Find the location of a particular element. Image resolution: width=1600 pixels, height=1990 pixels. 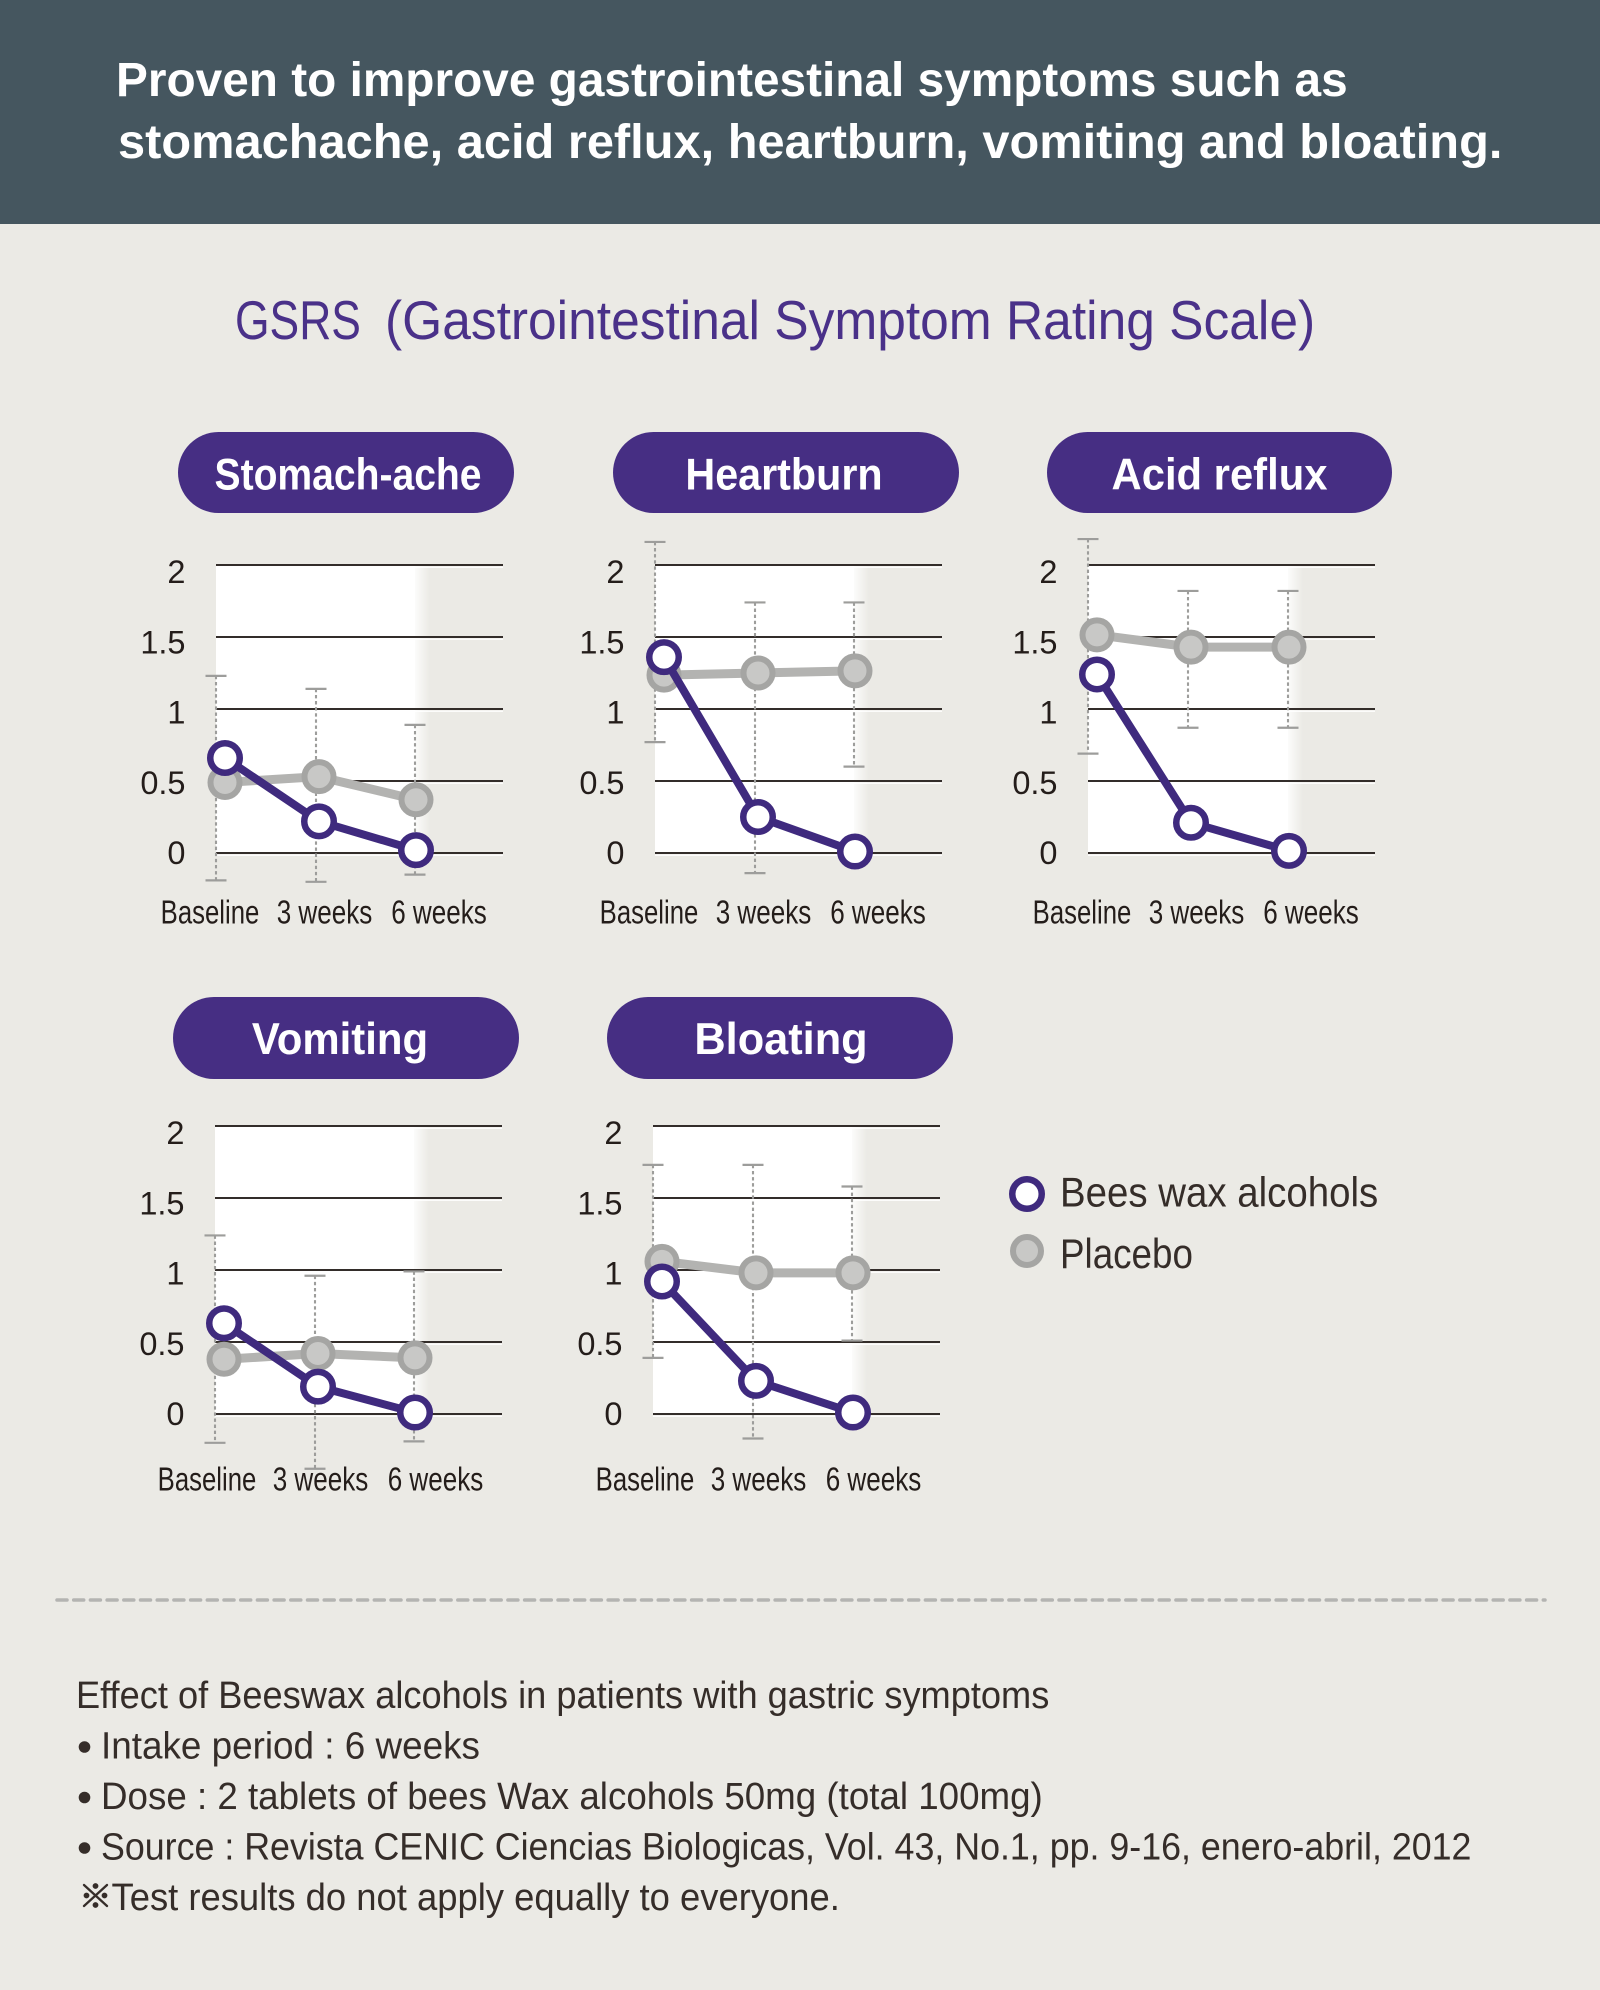

svg-text: Intake period : 6 weeks is located at coordinates (290, 1745).